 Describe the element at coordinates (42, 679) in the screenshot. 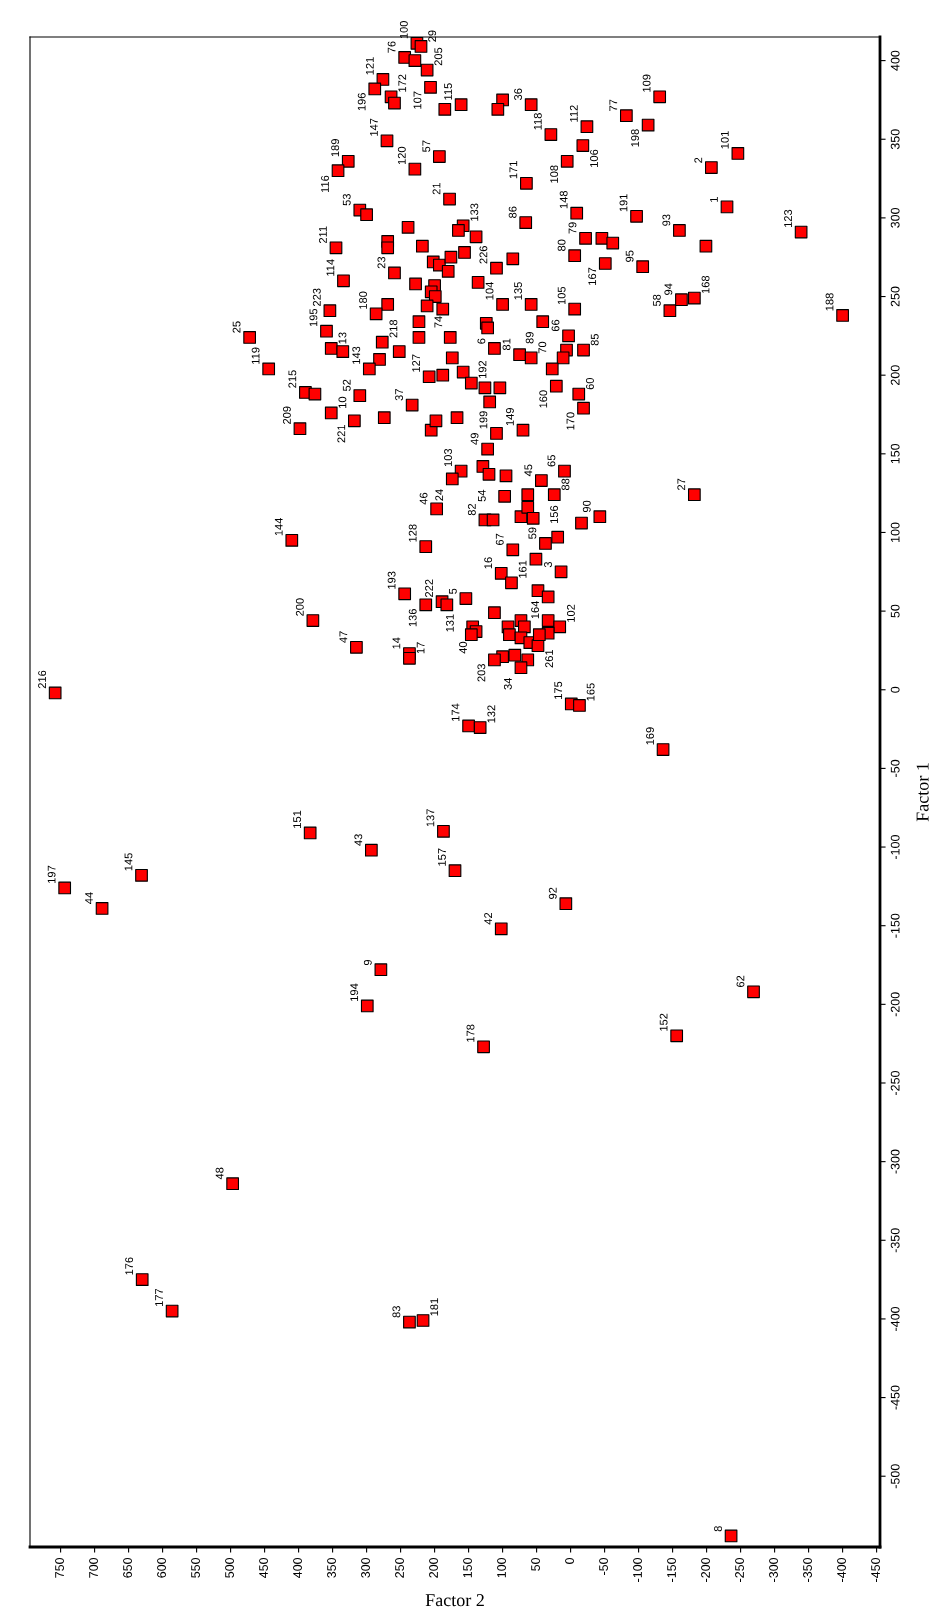

I see `annotation: 216` at that location.